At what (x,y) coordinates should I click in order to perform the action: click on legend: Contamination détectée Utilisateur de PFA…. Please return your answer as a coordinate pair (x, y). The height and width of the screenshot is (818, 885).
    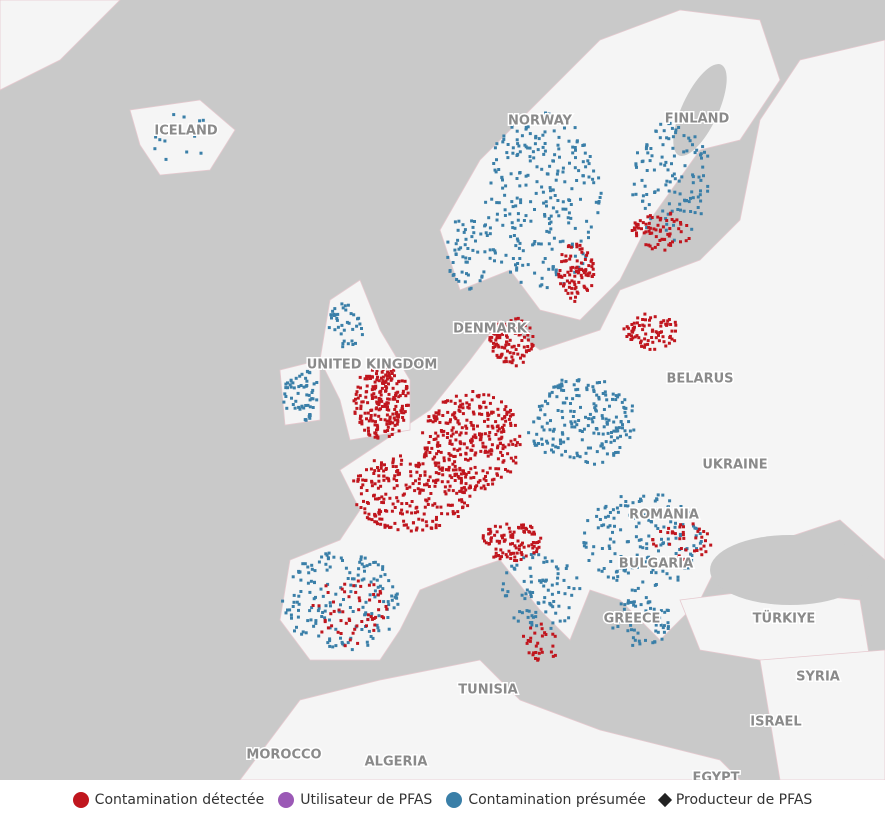
    Looking at the image, I should click on (442, 800).